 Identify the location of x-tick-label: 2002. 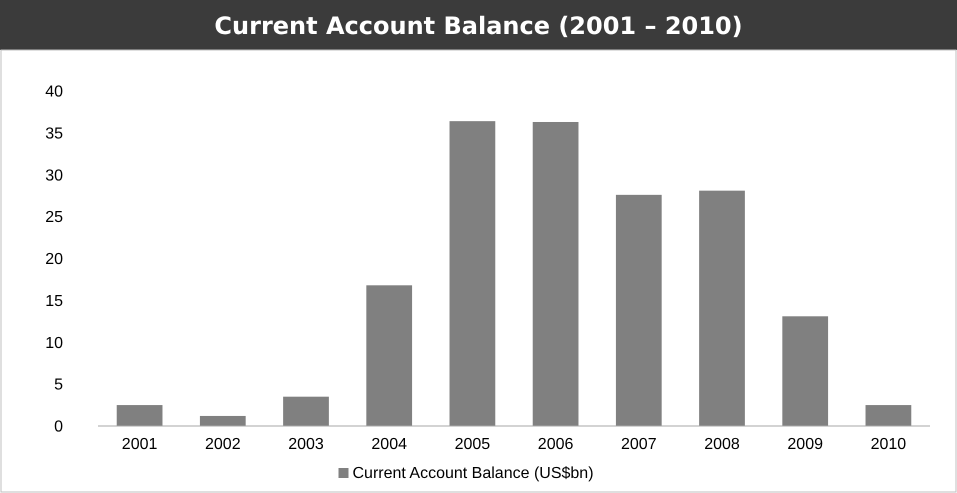
(223, 444).